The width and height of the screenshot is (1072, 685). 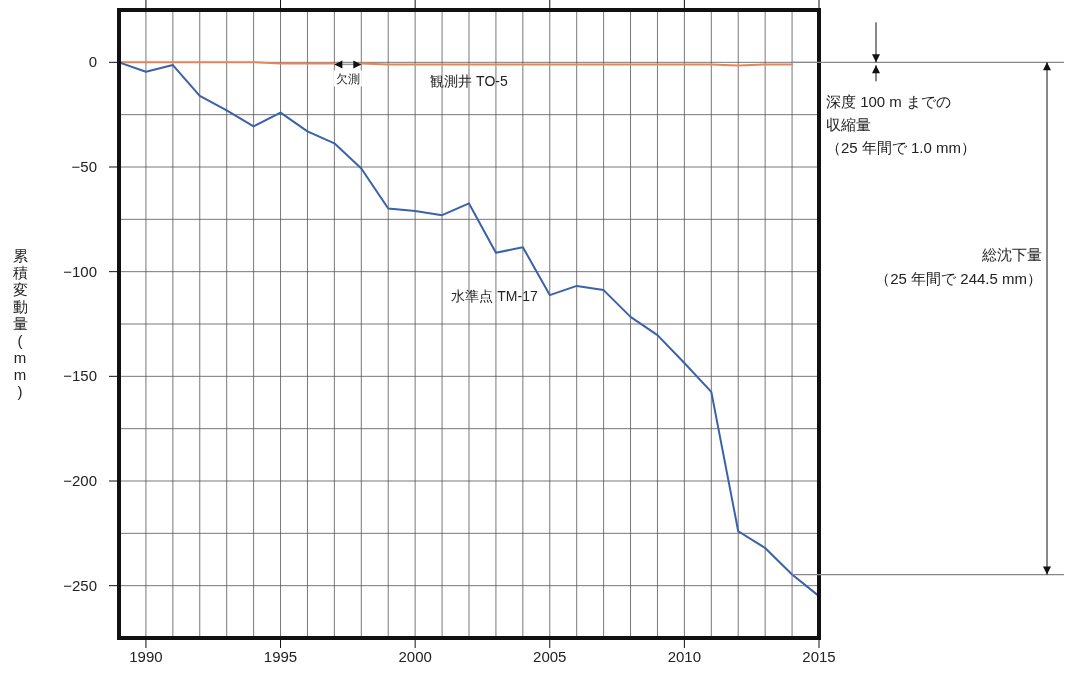 I want to click on y-tick-label: −200, so click(x=80, y=480).